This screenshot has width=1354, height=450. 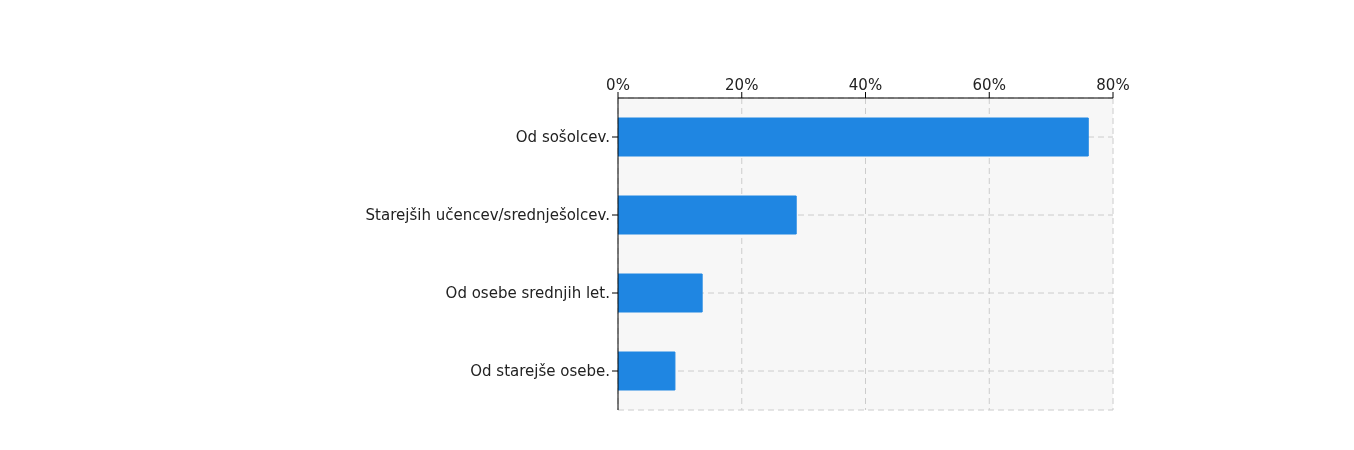 I want to click on x-tick-label: 0%, so click(x=618, y=85).